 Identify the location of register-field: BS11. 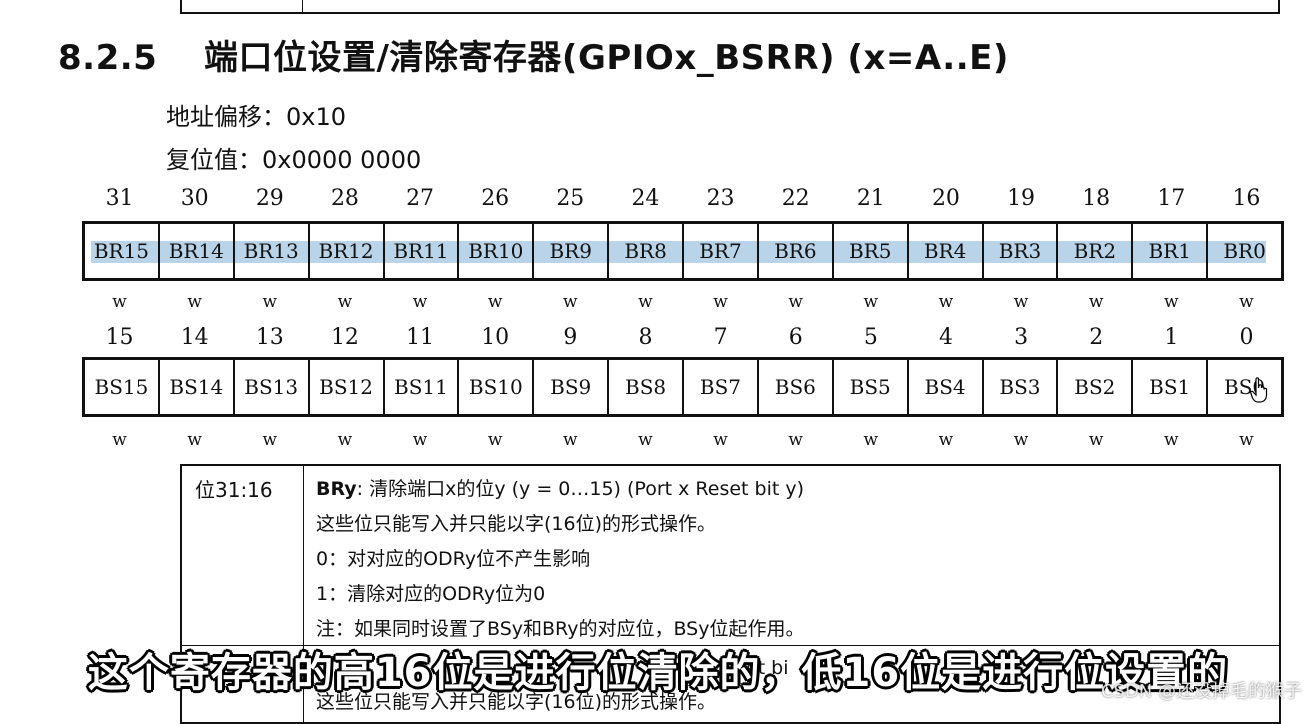
(422, 387).